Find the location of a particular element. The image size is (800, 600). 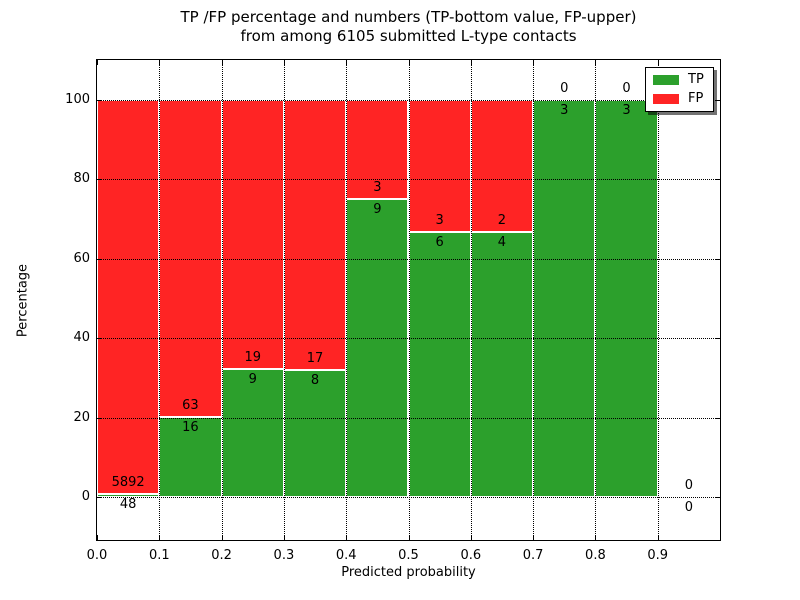

y-tick-label: 100 is located at coordinates (77, 99).